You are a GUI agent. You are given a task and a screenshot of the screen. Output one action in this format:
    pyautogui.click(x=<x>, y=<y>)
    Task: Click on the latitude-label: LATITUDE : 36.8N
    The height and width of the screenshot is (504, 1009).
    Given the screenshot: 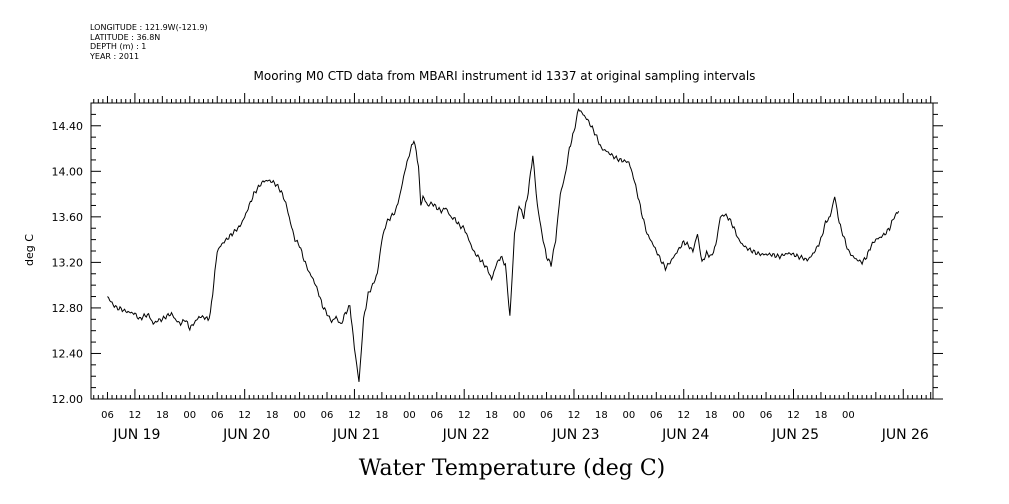 What is the action you would take?
    pyautogui.click(x=125, y=37)
    